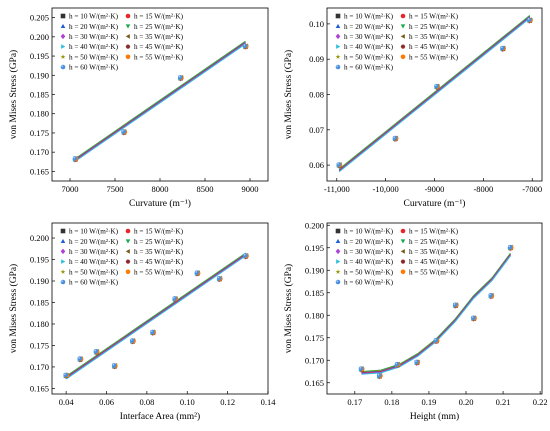 This screenshot has width=550, height=431. I want to click on x-tick-label: 8500, so click(205, 189).